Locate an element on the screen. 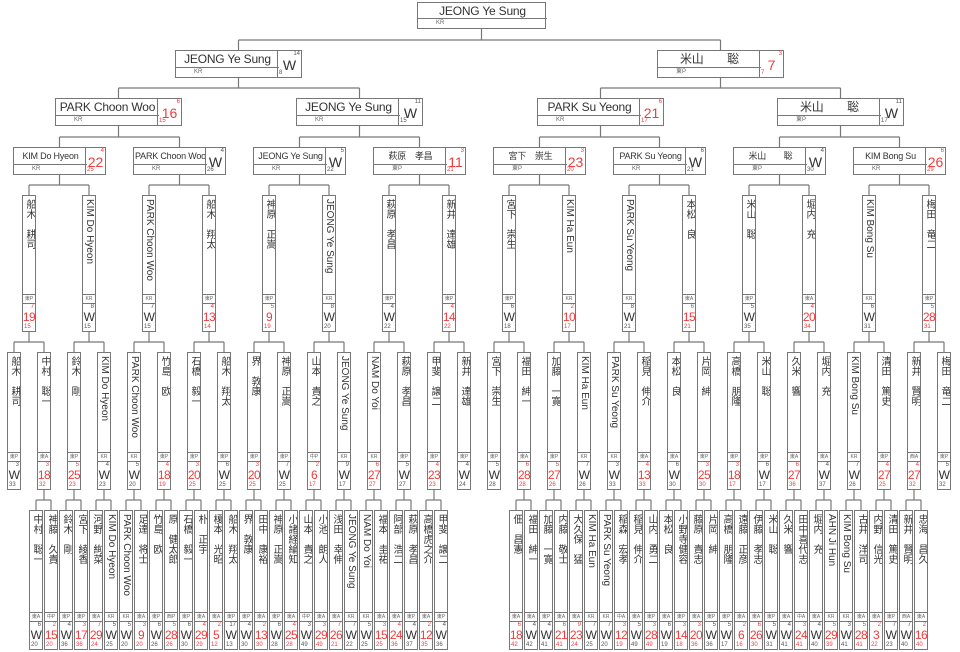 The image size is (960, 652). court-number: 32 is located at coordinates (42, 485).